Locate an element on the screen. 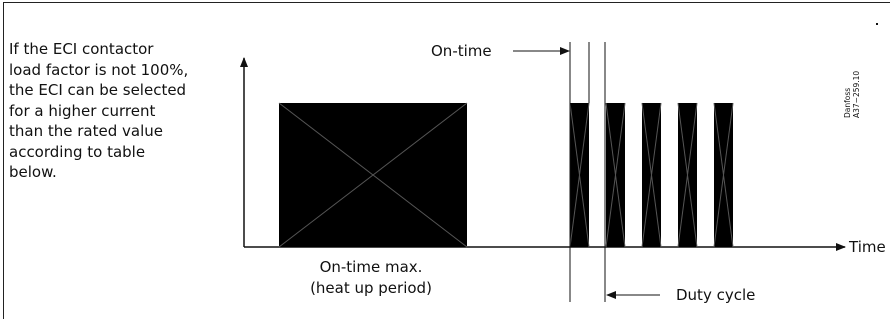  pulse-blocks is located at coordinates (651, 175).